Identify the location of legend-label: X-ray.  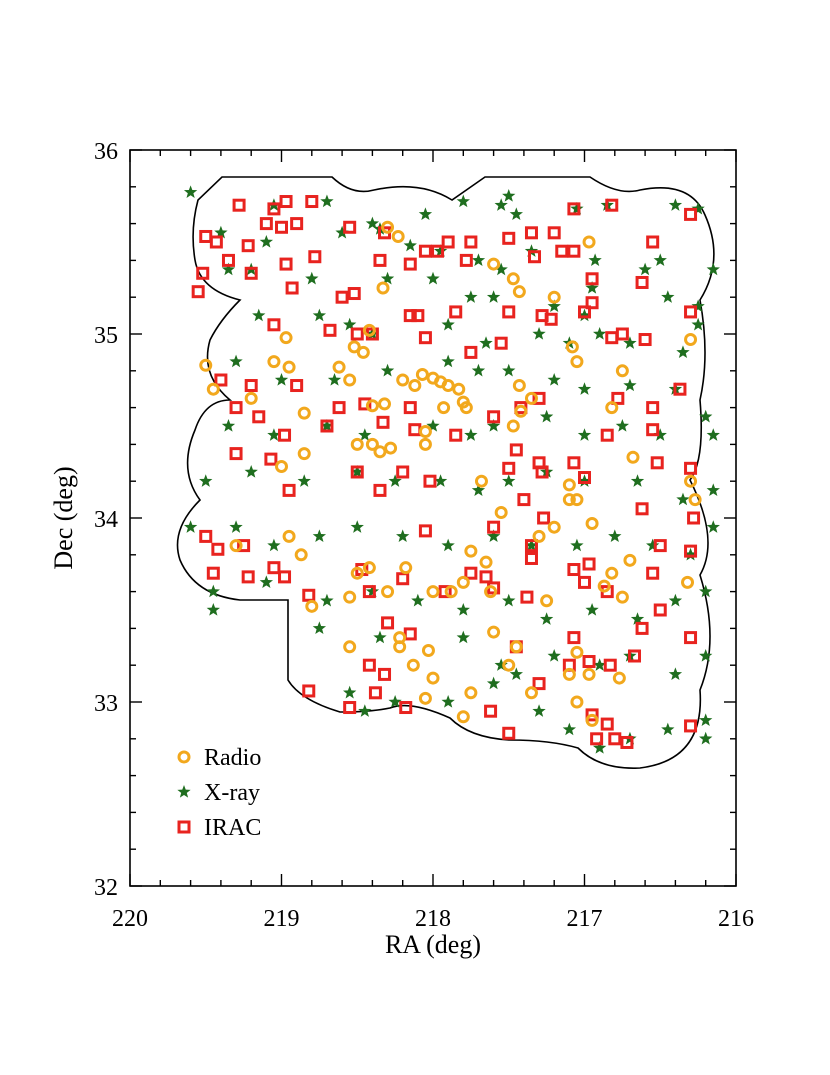
(232, 793).